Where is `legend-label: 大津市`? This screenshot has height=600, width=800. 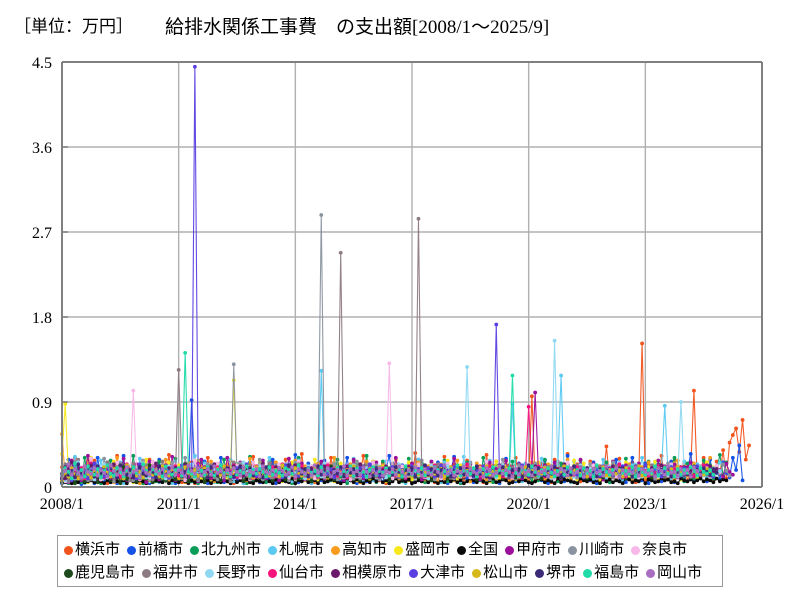 legend-label: 大津市 is located at coordinates (443, 573).